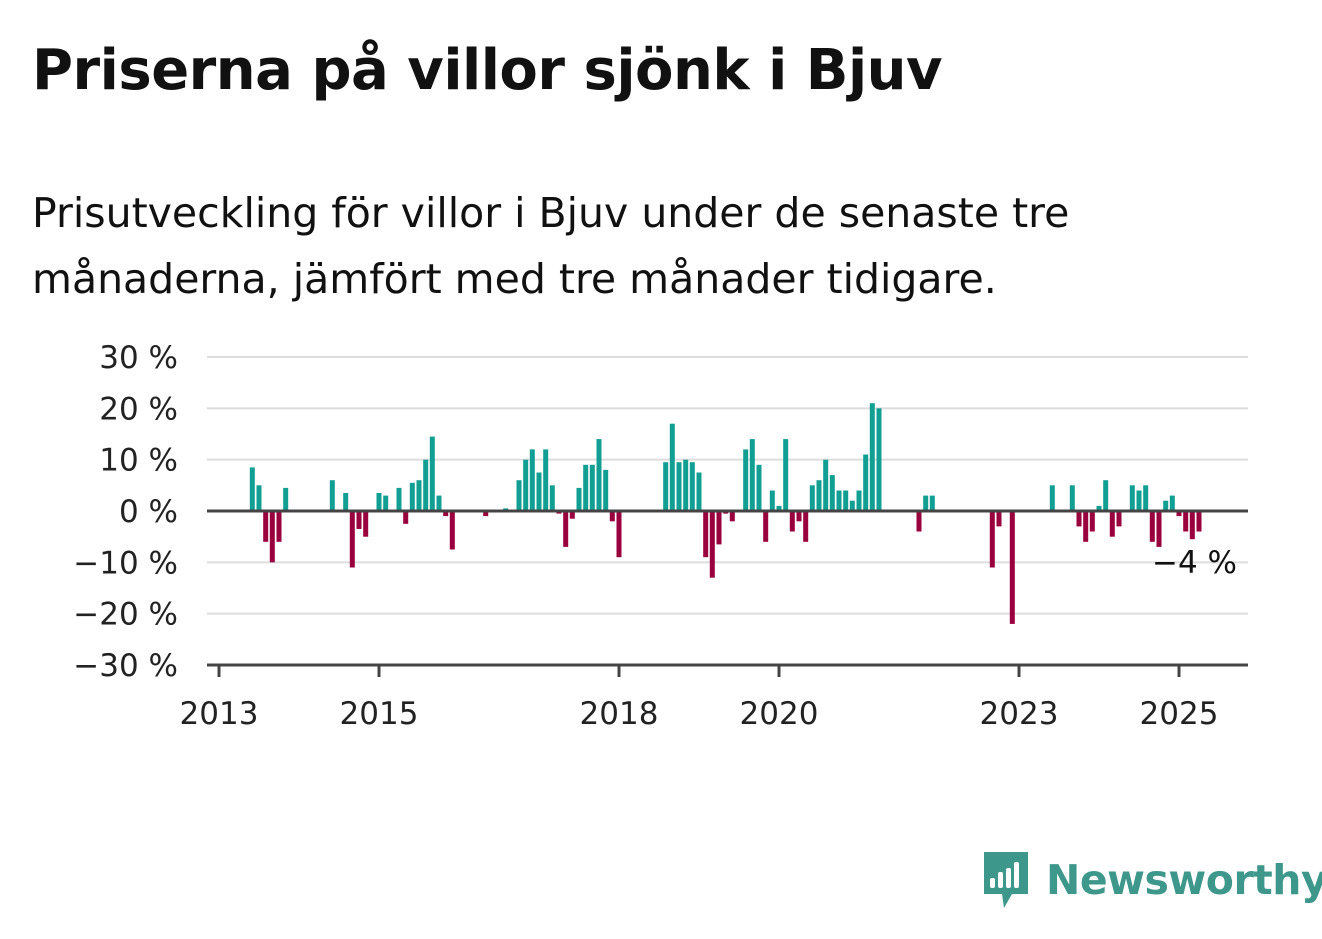 The image size is (1322, 939). I want to click on x-tick-label: 2013, so click(219, 714).